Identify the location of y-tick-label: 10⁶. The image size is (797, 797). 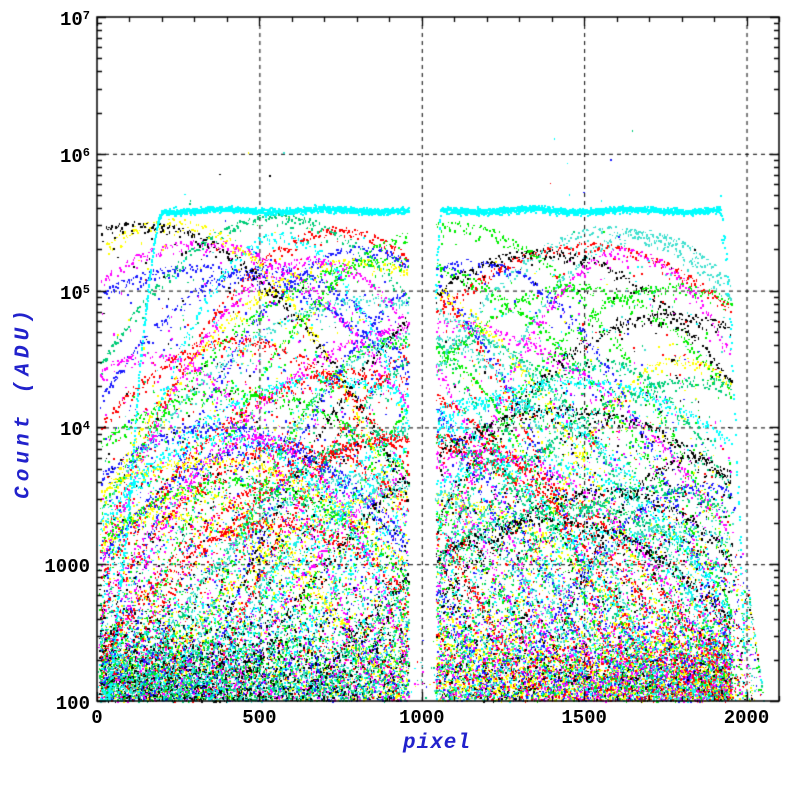
(74, 156).